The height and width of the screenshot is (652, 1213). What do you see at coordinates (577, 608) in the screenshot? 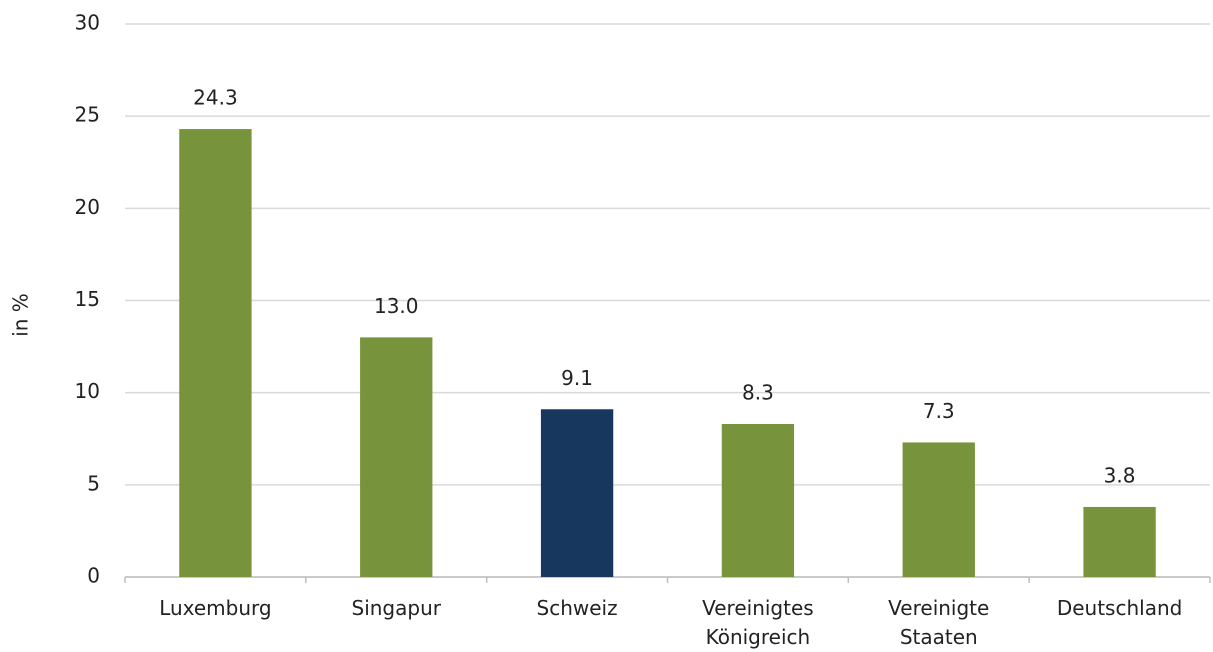
I see `x-tick-label: Schweiz` at bounding box center [577, 608].